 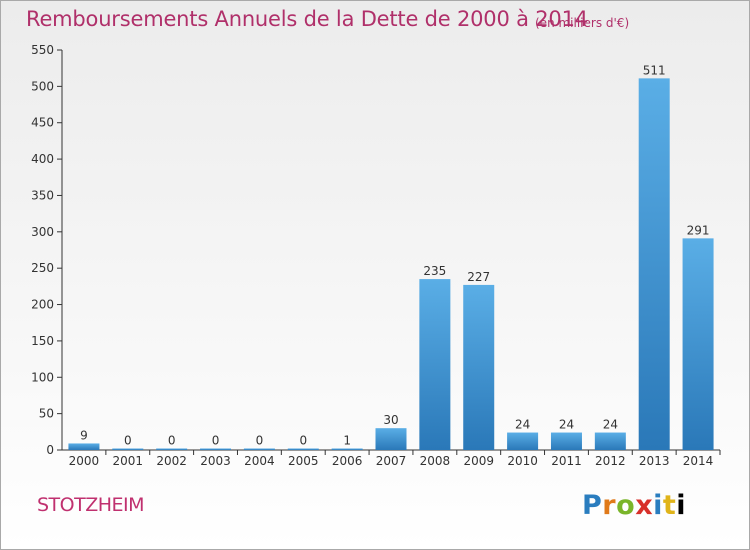 I want to click on bar-2002, so click(x=172, y=449).